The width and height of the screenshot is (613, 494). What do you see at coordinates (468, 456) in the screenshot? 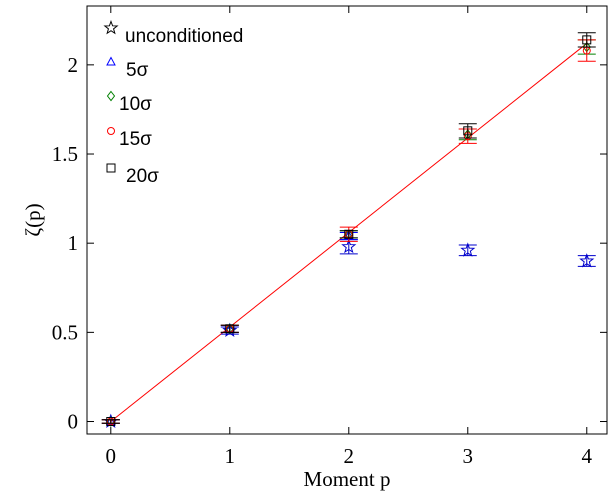
I see `x-tick-label: 3` at bounding box center [468, 456].